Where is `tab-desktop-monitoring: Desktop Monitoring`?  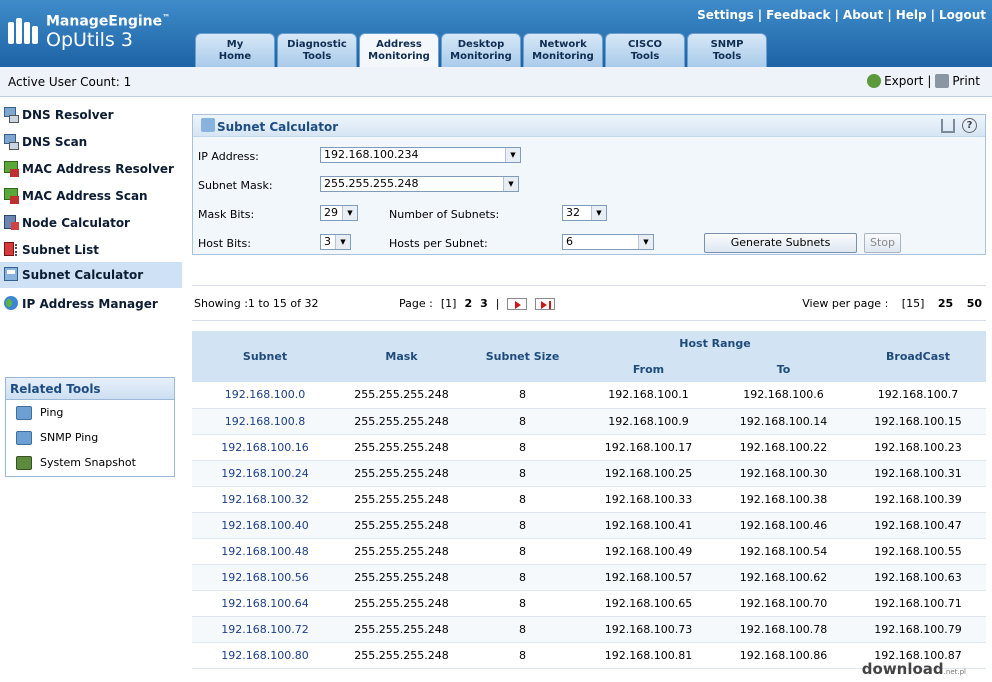 tab-desktop-monitoring: Desktop Monitoring is located at coordinates (481, 50).